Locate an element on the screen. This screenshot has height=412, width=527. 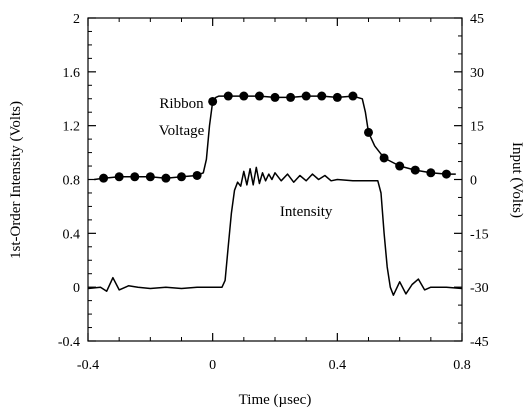
annotation: Ribbon is located at coordinates (181, 104).